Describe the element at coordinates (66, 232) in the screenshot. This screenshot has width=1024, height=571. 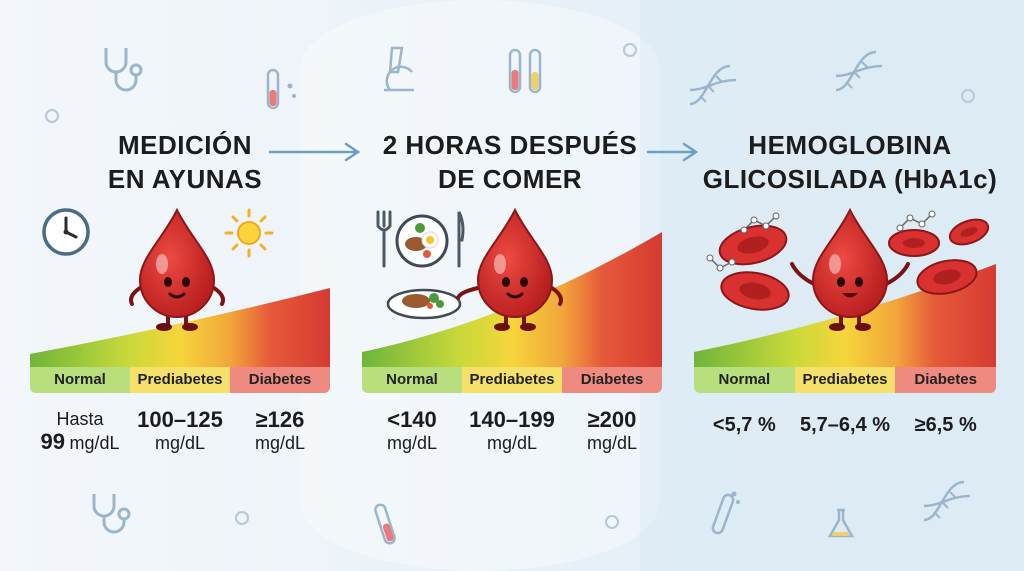
I see `clock-icon` at that location.